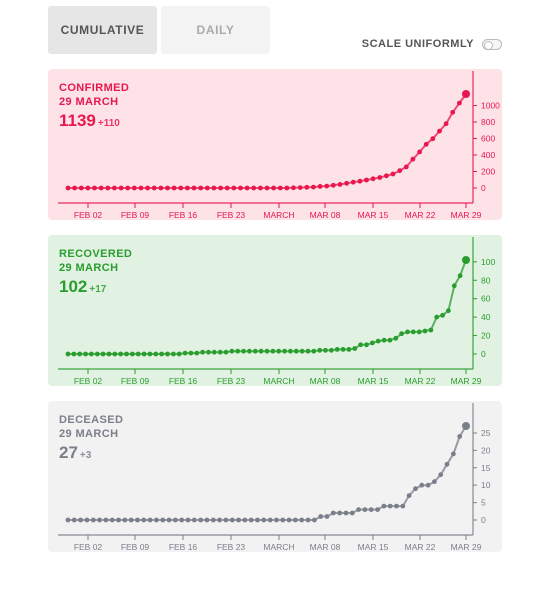 Image resolution: width=560 pixels, height=600 pixels. What do you see at coordinates (490, 105) in the screenshot?
I see `confirmed-y-tick-label: 1000` at bounding box center [490, 105].